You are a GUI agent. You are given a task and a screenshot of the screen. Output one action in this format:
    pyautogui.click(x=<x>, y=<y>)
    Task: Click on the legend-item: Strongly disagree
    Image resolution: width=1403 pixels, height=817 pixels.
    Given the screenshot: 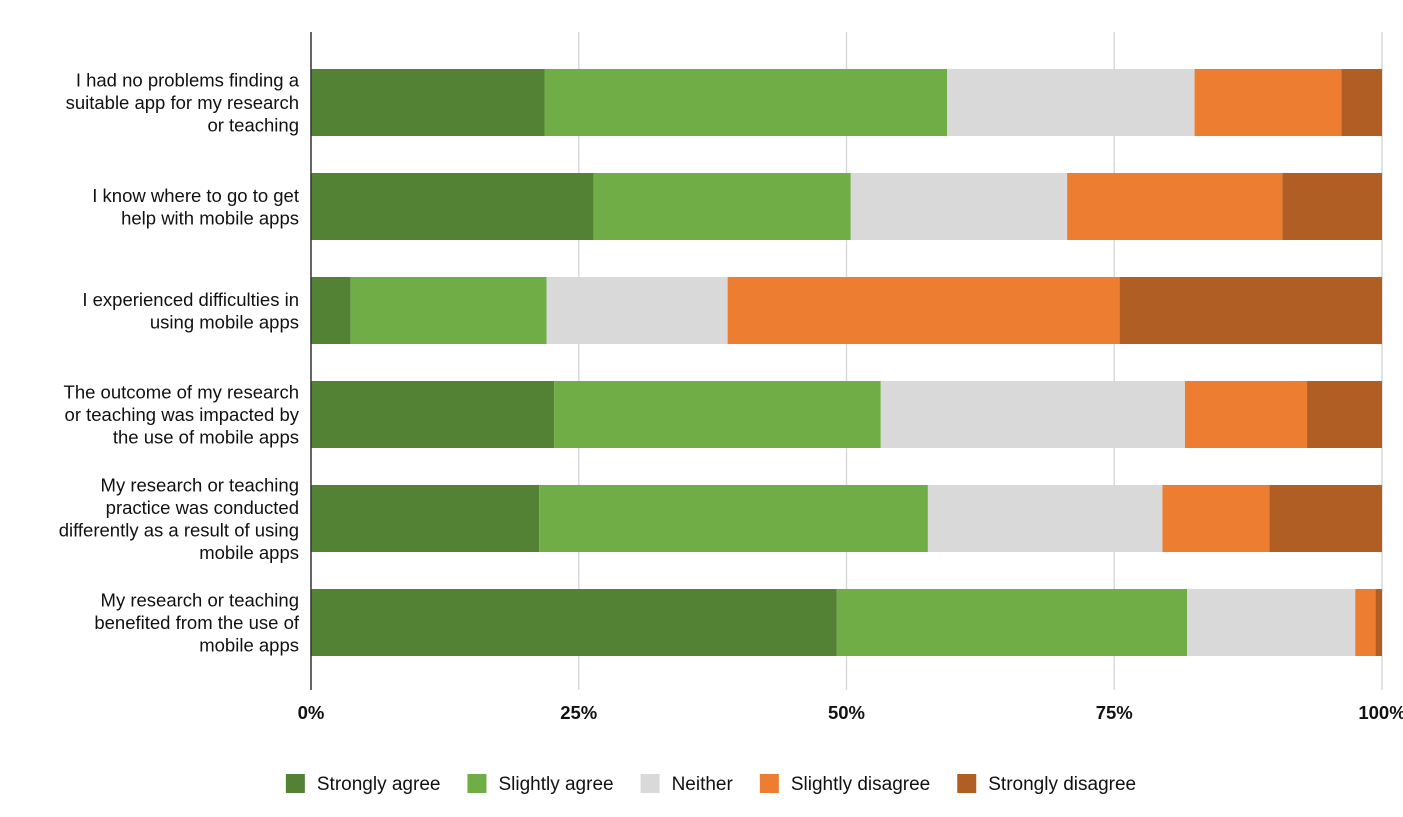 What is the action you would take?
    pyautogui.click(x=1046, y=784)
    